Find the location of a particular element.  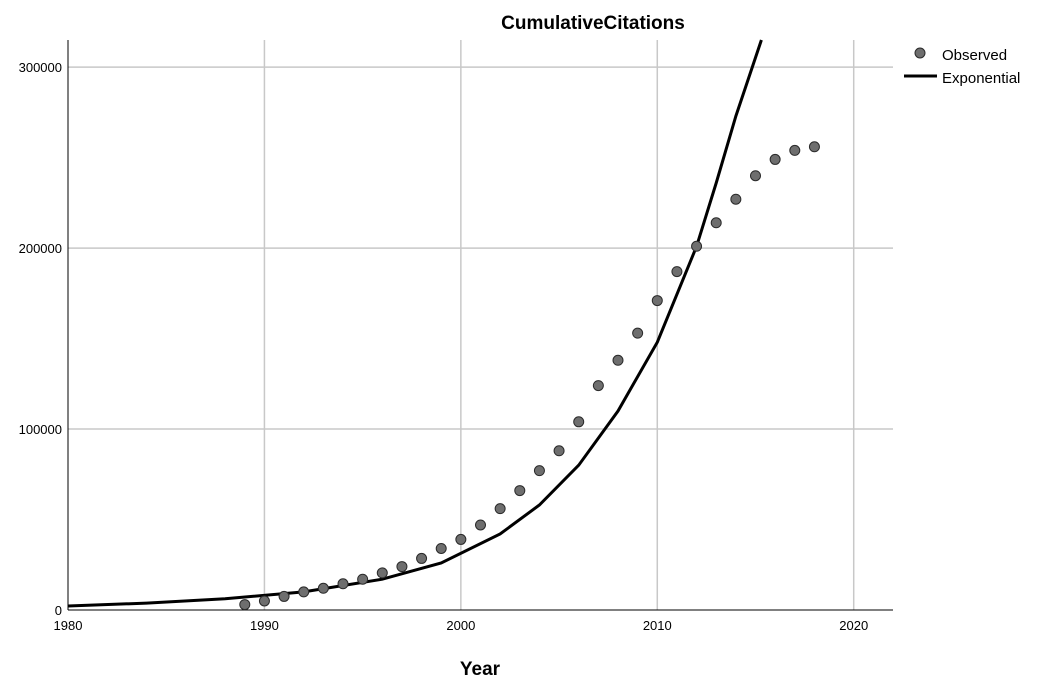

x-tick-label: 1990 is located at coordinates (264, 625).